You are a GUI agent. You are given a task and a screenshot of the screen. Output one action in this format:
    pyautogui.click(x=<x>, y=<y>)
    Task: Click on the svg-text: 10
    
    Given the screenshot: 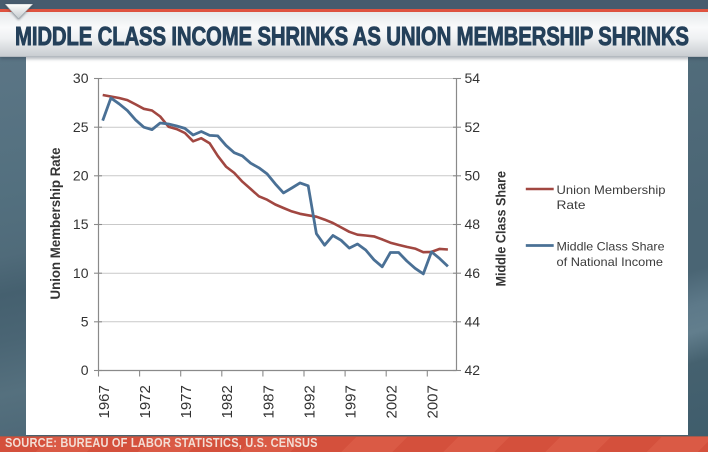 What is the action you would take?
    pyautogui.click(x=81, y=273)
    